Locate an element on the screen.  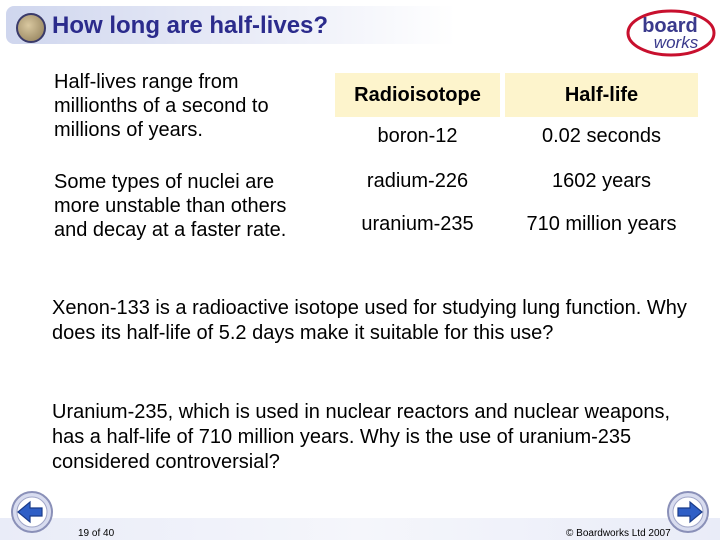
copyright-notice: © Boardworks Ltd 2007 is located at coordinates (618, 533).